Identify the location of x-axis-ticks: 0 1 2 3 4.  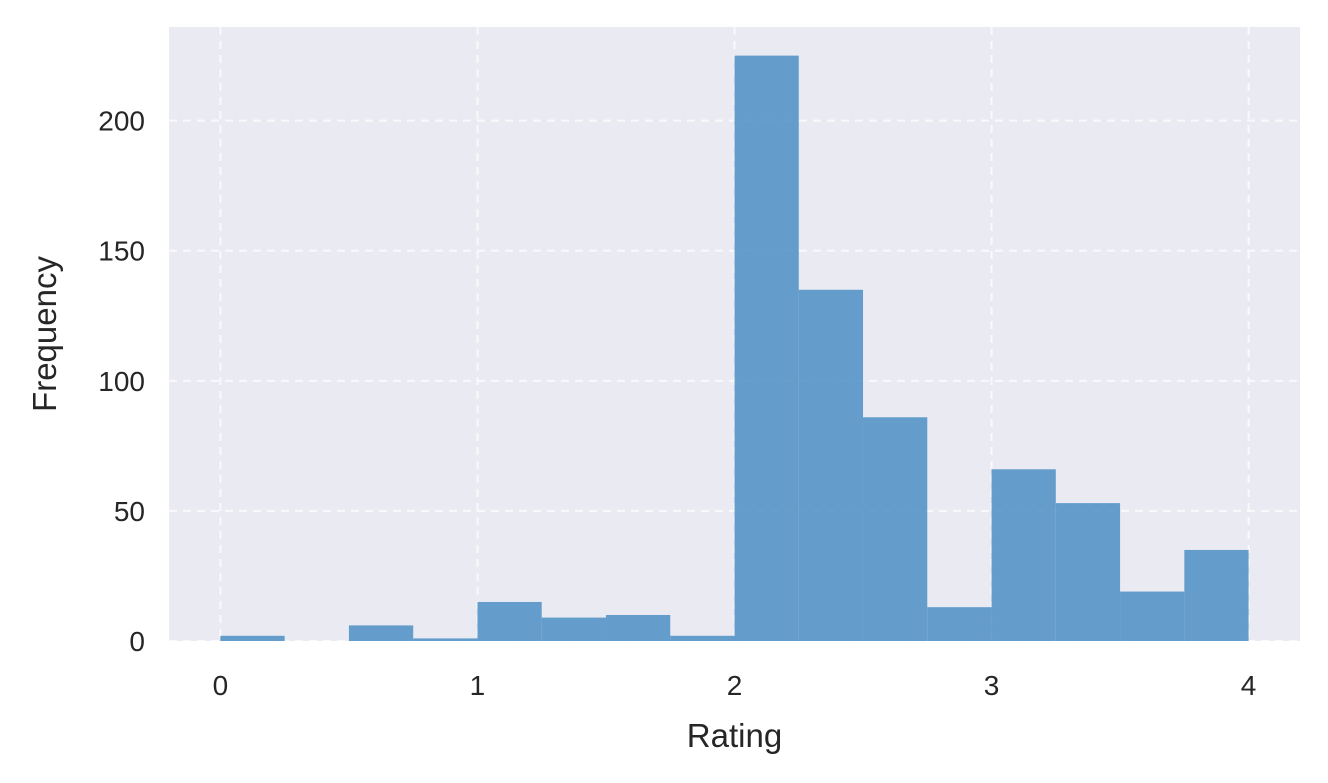
(735, 685).